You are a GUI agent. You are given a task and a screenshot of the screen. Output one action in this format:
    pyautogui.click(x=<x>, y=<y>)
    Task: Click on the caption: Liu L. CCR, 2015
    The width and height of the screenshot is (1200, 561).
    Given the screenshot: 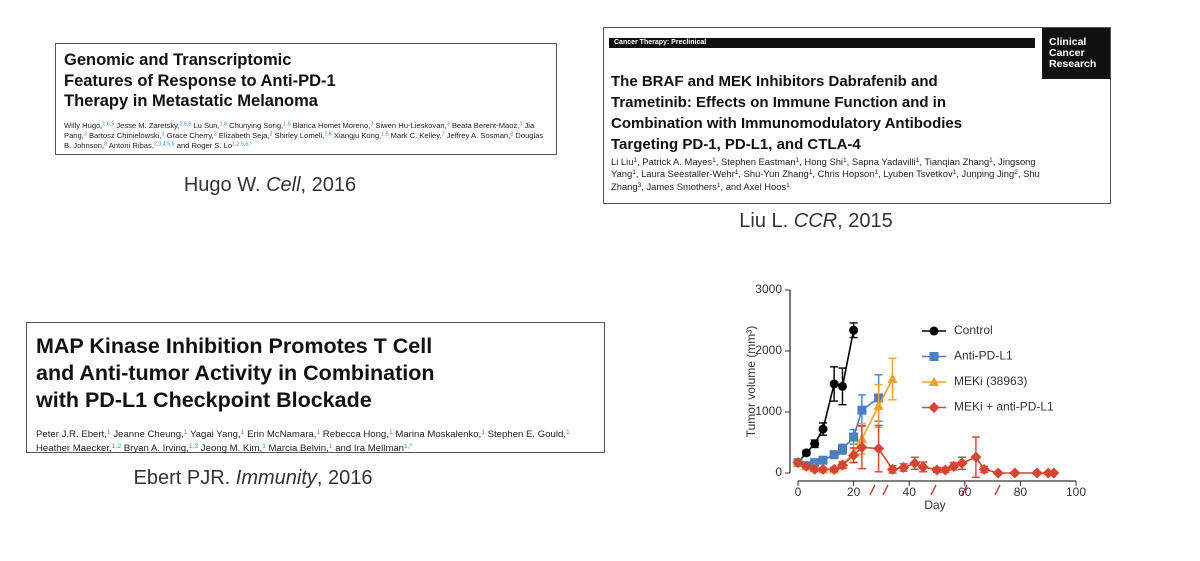 What is the action you would take?
    pyautogui.click(x=816, y=221)
    